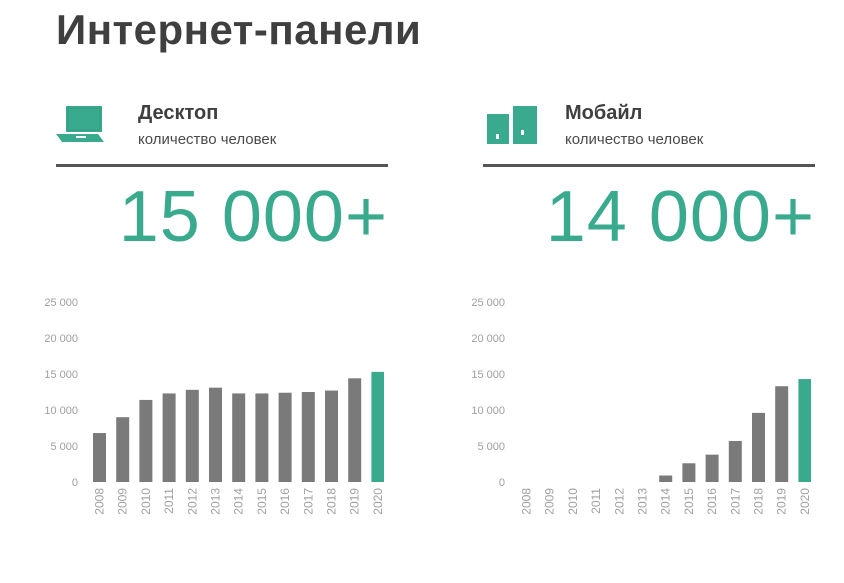 The image size is (844, 583). I want to click on mobile-devices-icon, so click(512, 125).